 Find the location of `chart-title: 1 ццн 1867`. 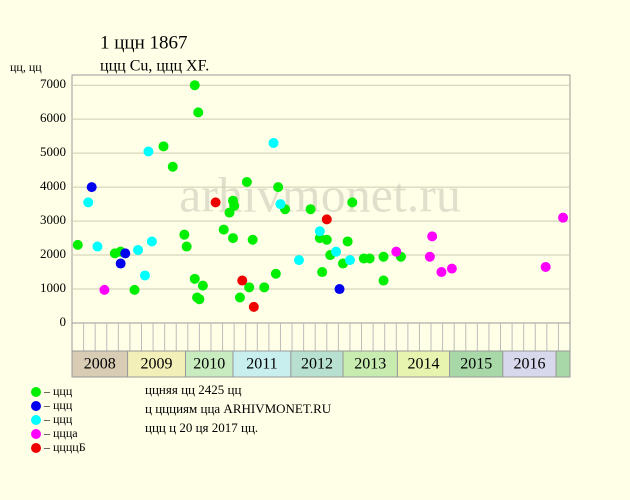

chart-title: 1 ццн 1867 is located at coordinates (144, 42).